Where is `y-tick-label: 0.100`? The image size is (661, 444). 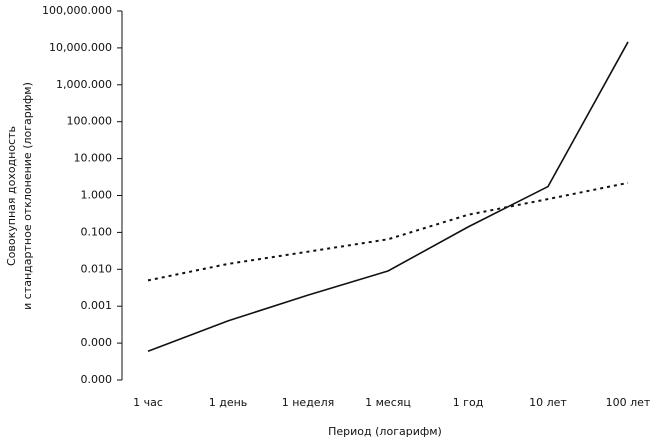 y-tick-label: 0.100 is located at coordinates (97, 231).